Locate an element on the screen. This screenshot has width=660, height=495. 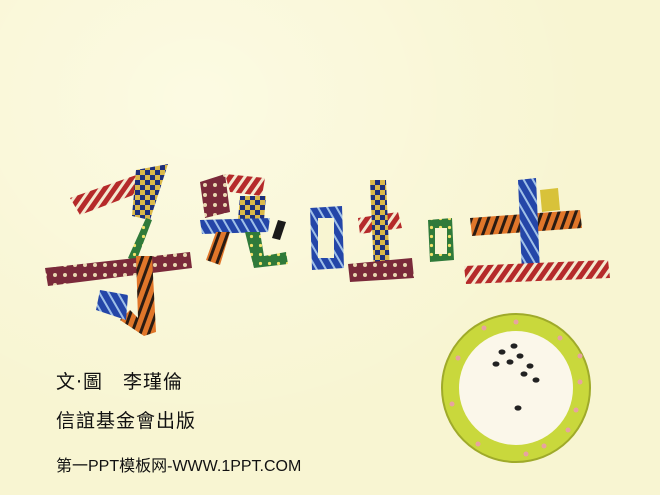
title-char-zi is located at coordinates (118, 250).